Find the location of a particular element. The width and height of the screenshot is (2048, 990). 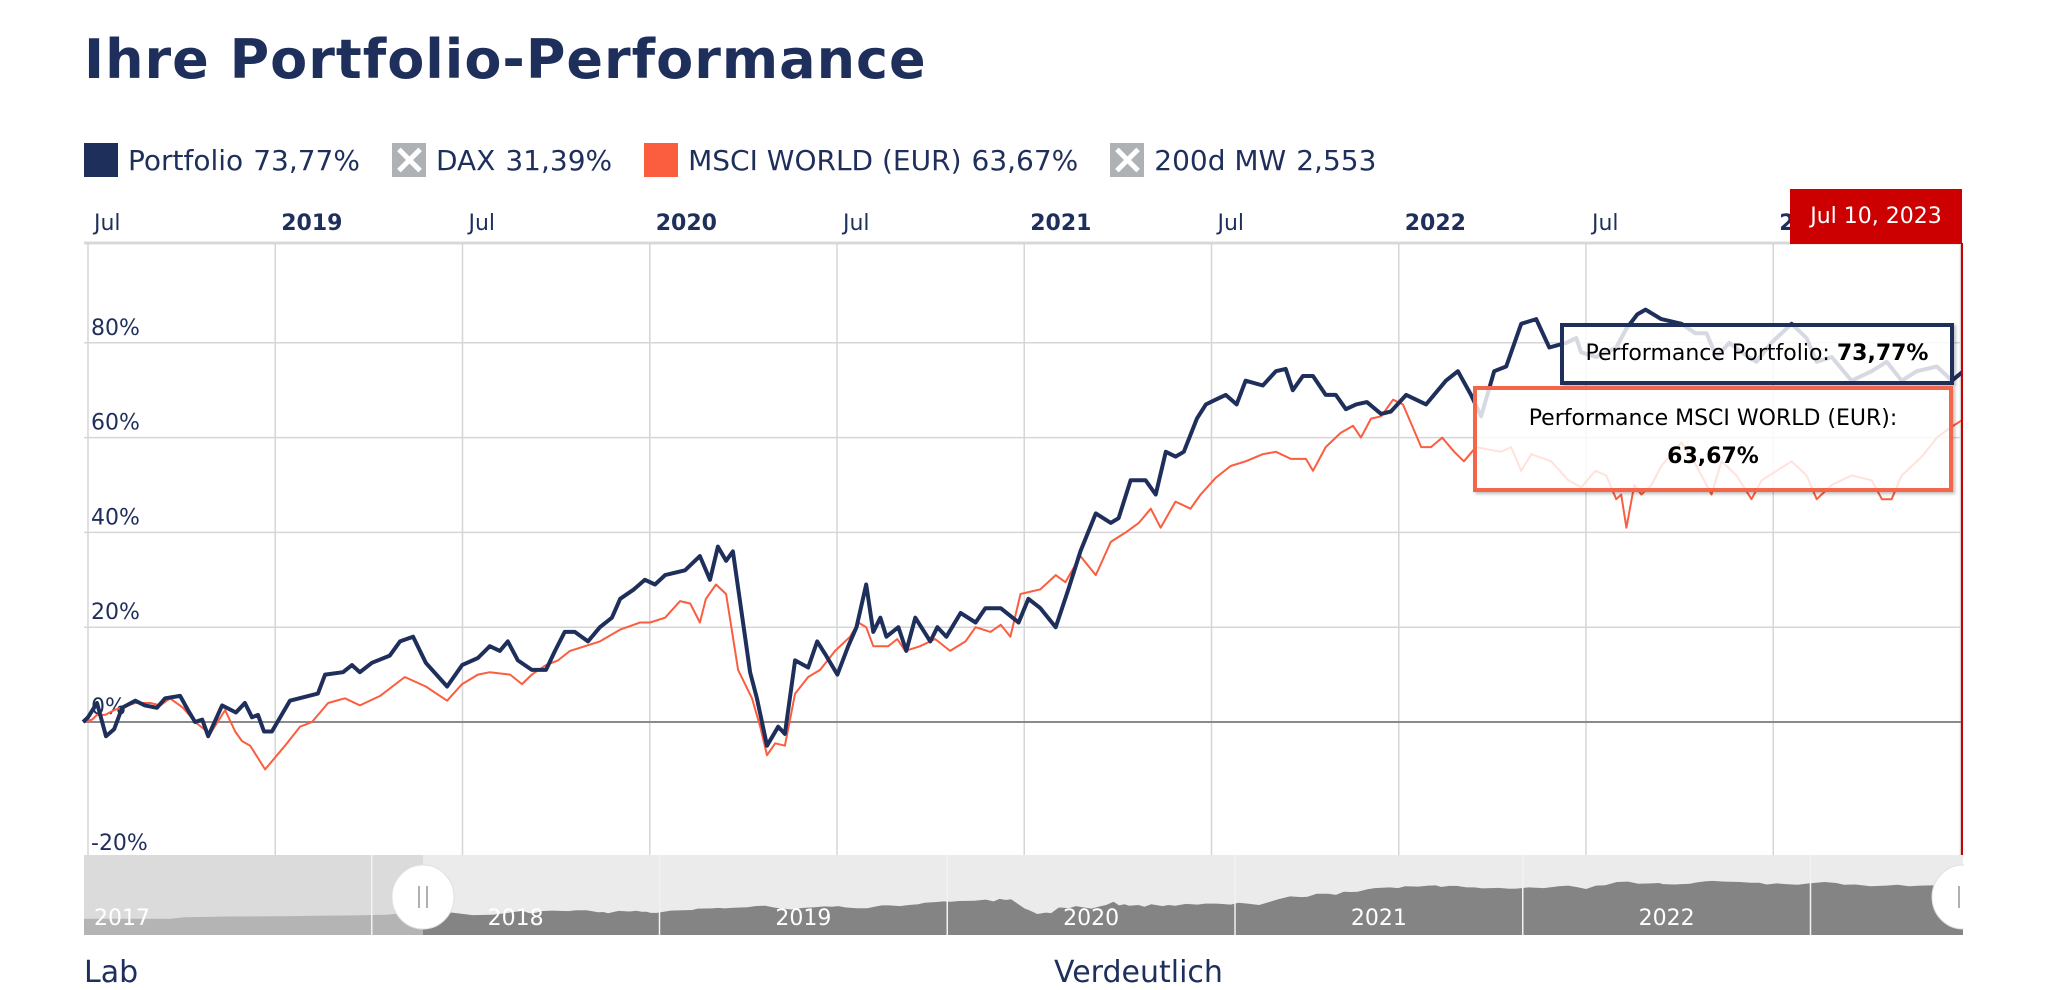

legend-item-dax: DAX 31,39% is located at coordinates (502, 160).